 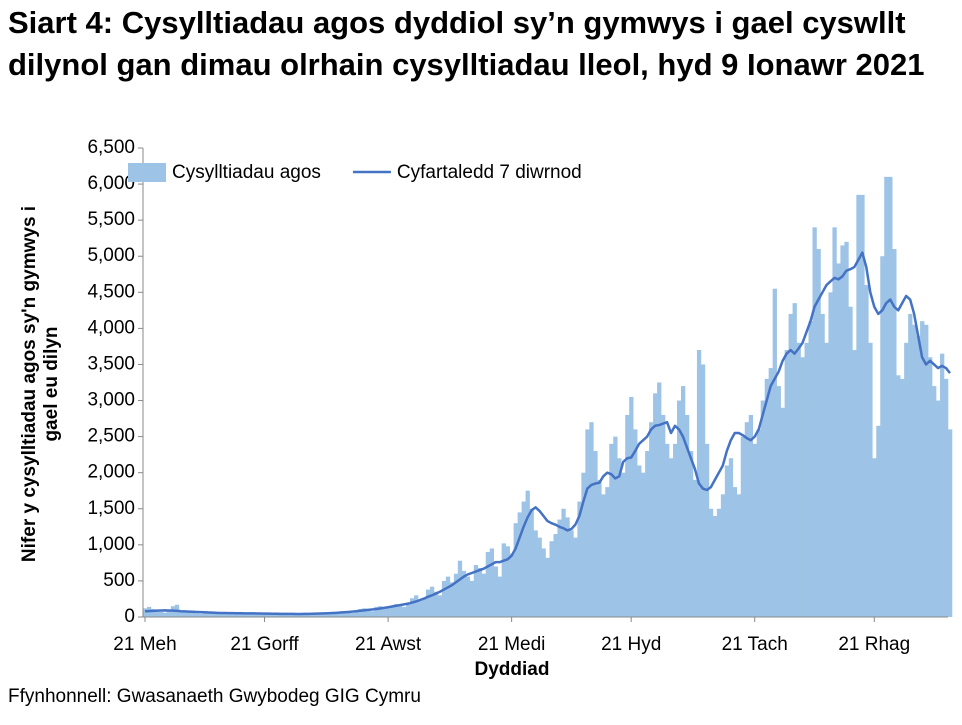 I want to click on y-tick-label: 5,500, so click(x=111, y=219).